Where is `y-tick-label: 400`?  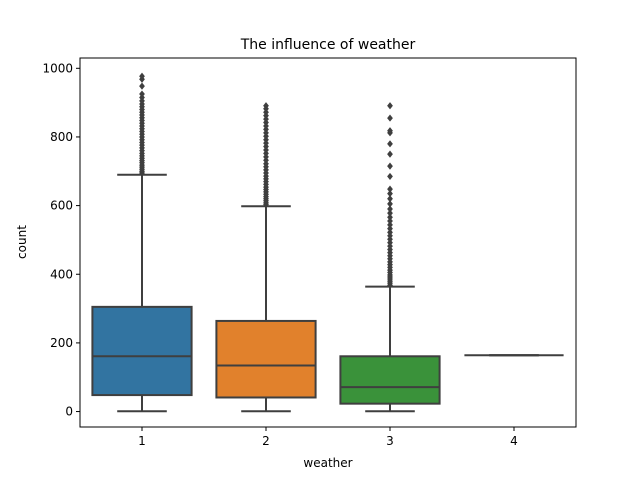
y-tick-label: 400 is located at coordinates (61, 274).